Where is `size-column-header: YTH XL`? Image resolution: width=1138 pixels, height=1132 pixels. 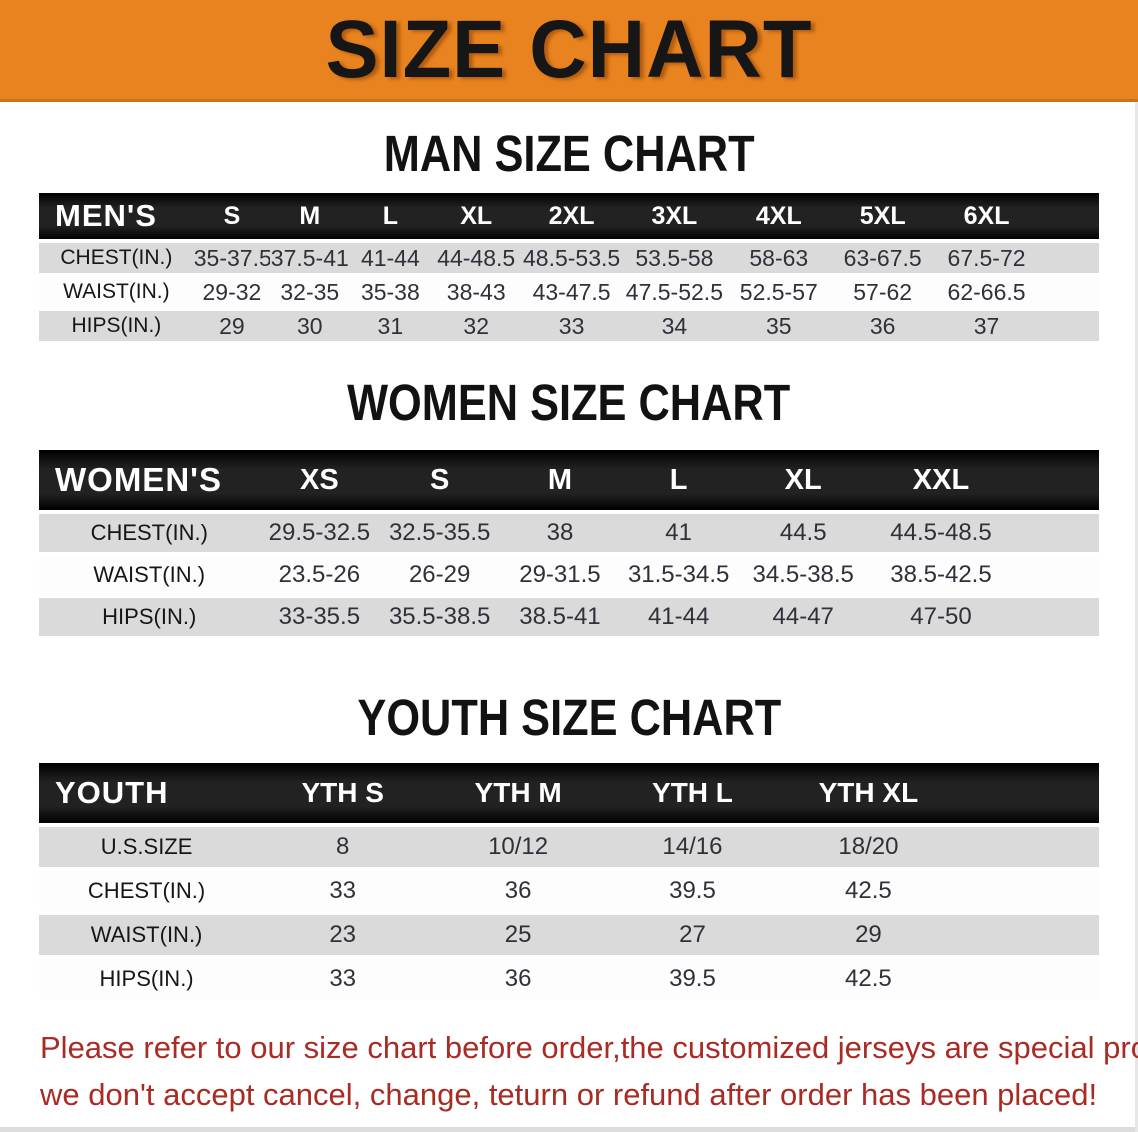 size-column-header: YTH XL is located at coordinates (868, 793).